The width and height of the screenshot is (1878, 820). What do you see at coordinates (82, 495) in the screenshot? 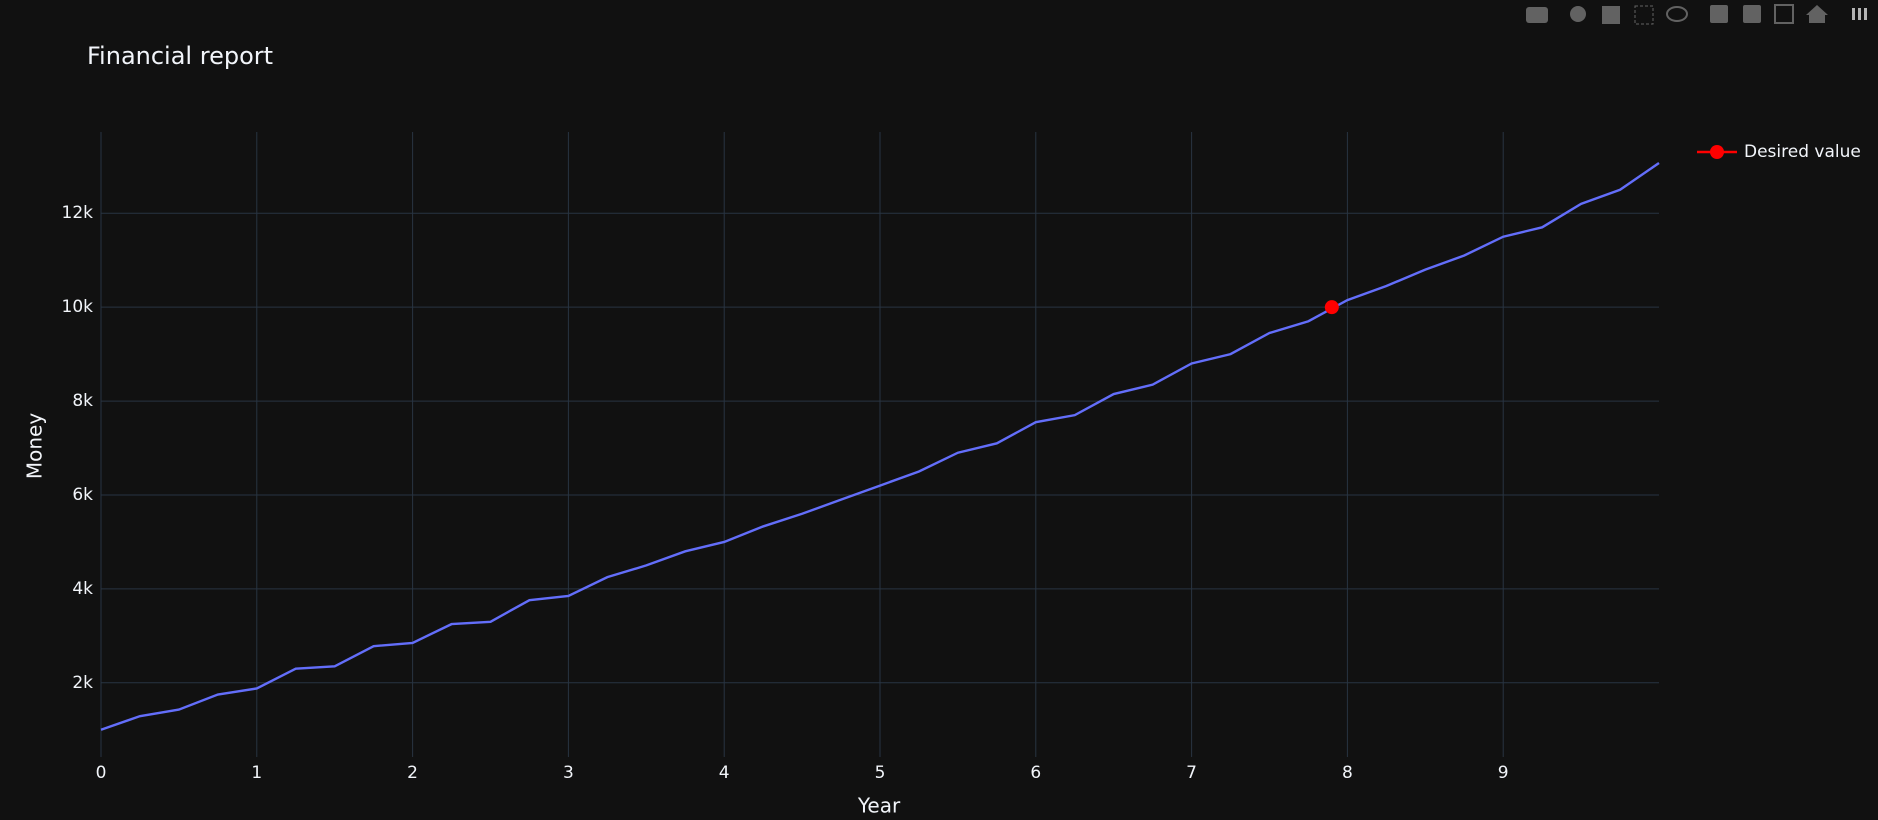
I see `y-tick-label: 6k` at bounding box center [82, 495].